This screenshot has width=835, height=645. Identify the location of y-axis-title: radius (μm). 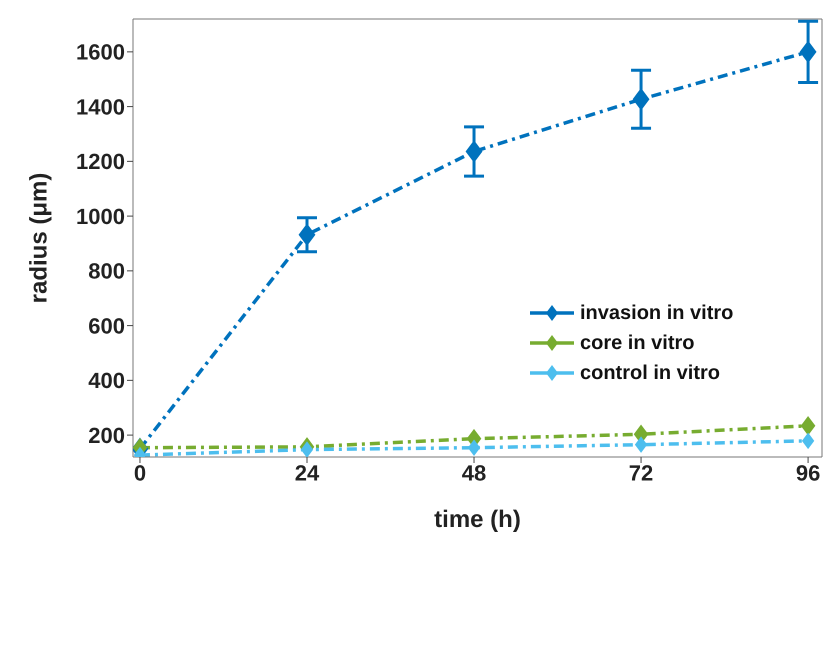
(39, 238).